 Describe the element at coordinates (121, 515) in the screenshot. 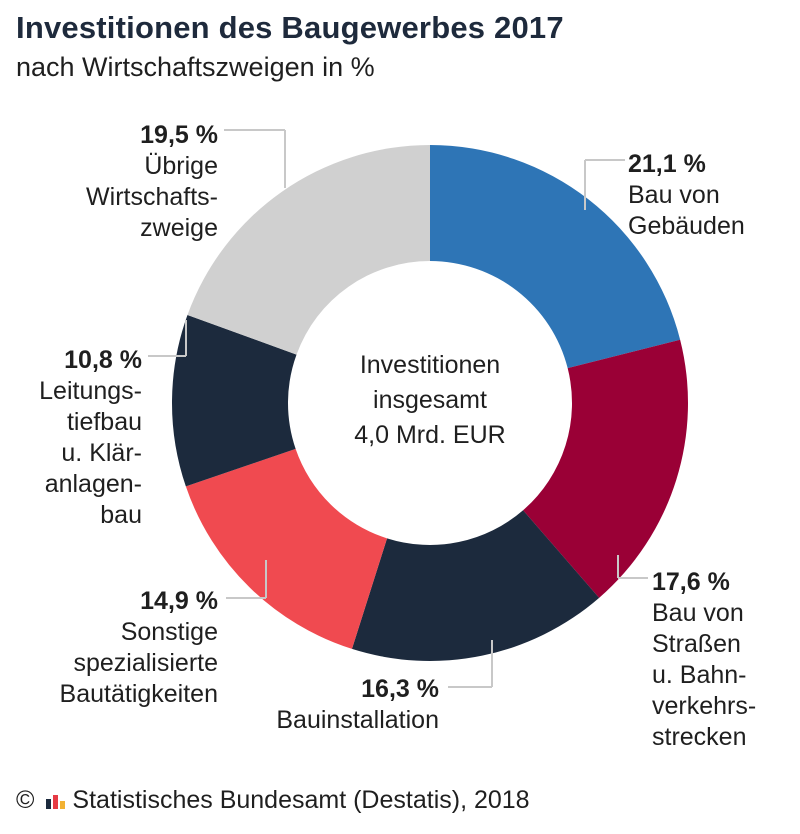

I see `slice-category-label-5: bau` at that location.